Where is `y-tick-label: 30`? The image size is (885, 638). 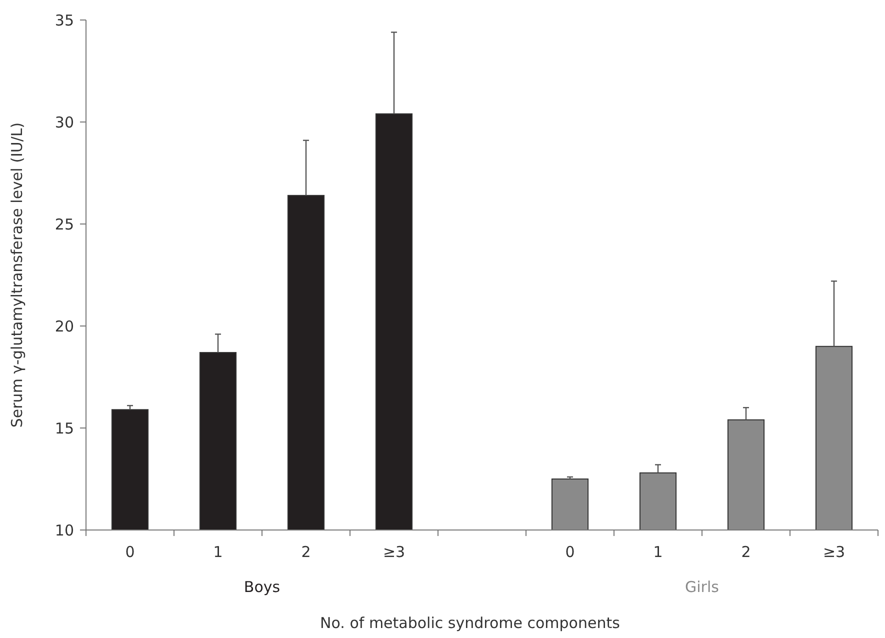
y-tick-label: 30 is located at coordinates (64, 122).